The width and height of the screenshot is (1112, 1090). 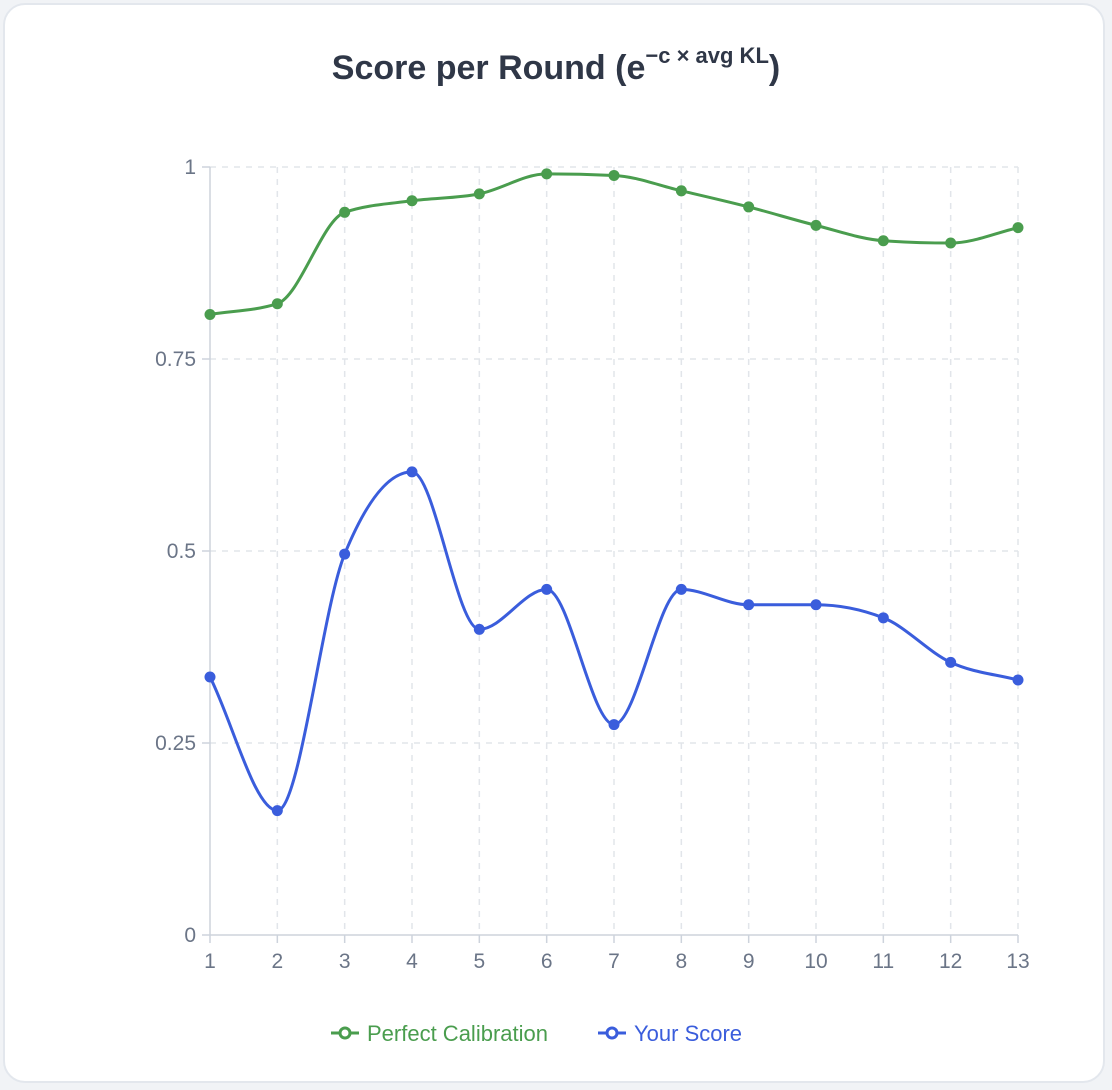 What do you see at coordinates (345, 961) in the screenshot?
I see `x-tick-label: 3` at bounding box center [345, 961].